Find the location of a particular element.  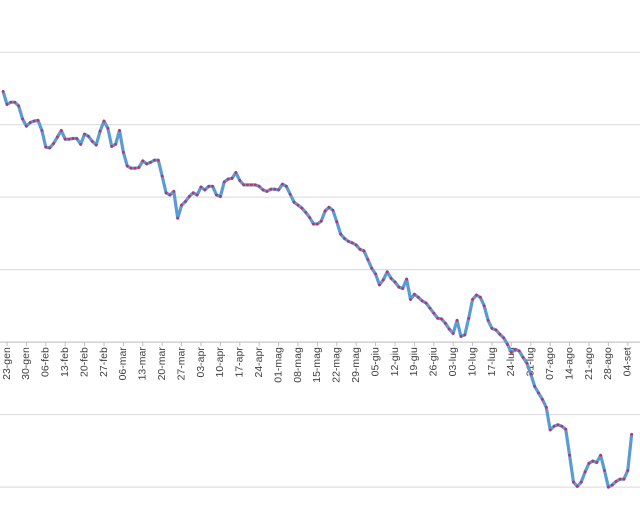

x-tick-label: 03-apr is located at coordinates (201, 362).